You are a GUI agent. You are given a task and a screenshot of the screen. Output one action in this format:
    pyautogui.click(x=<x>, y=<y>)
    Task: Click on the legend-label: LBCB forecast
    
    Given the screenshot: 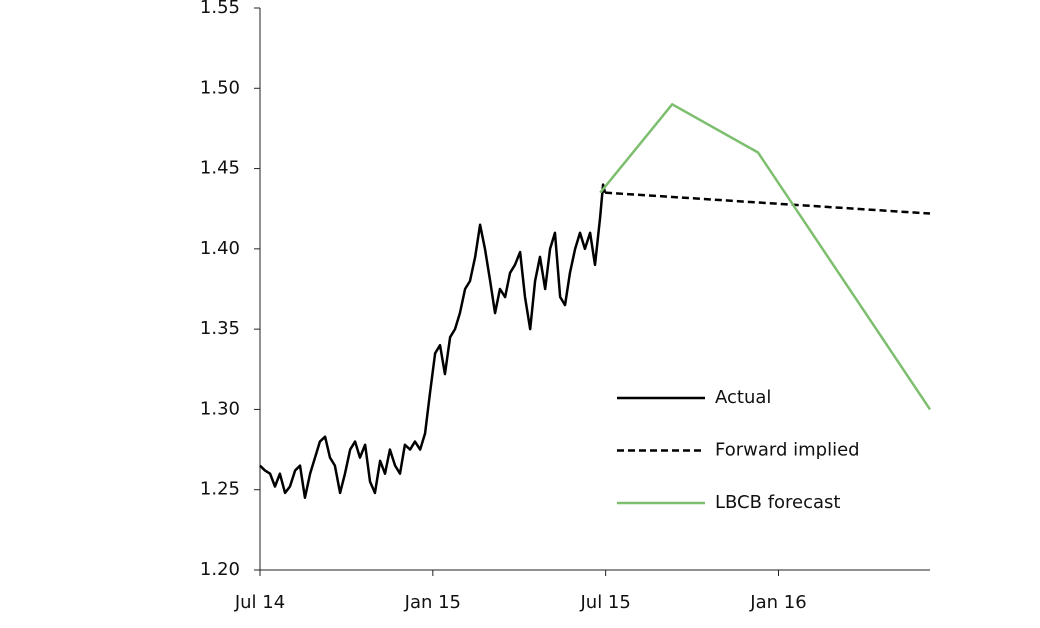 What is the action you would take?
    pyautogui.click(x=778, y=502)
    